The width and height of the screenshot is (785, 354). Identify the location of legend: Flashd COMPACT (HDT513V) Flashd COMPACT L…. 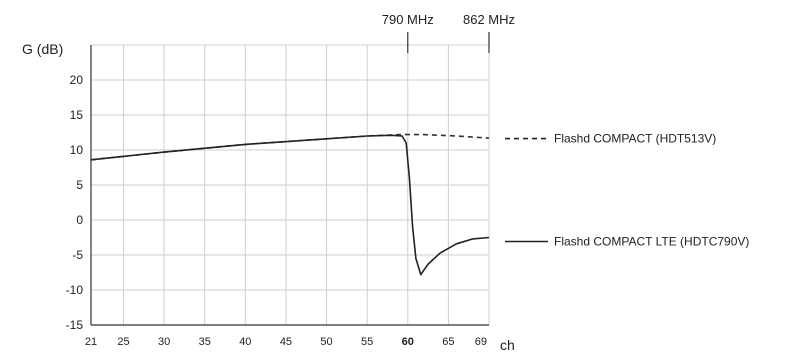
(627, 190).